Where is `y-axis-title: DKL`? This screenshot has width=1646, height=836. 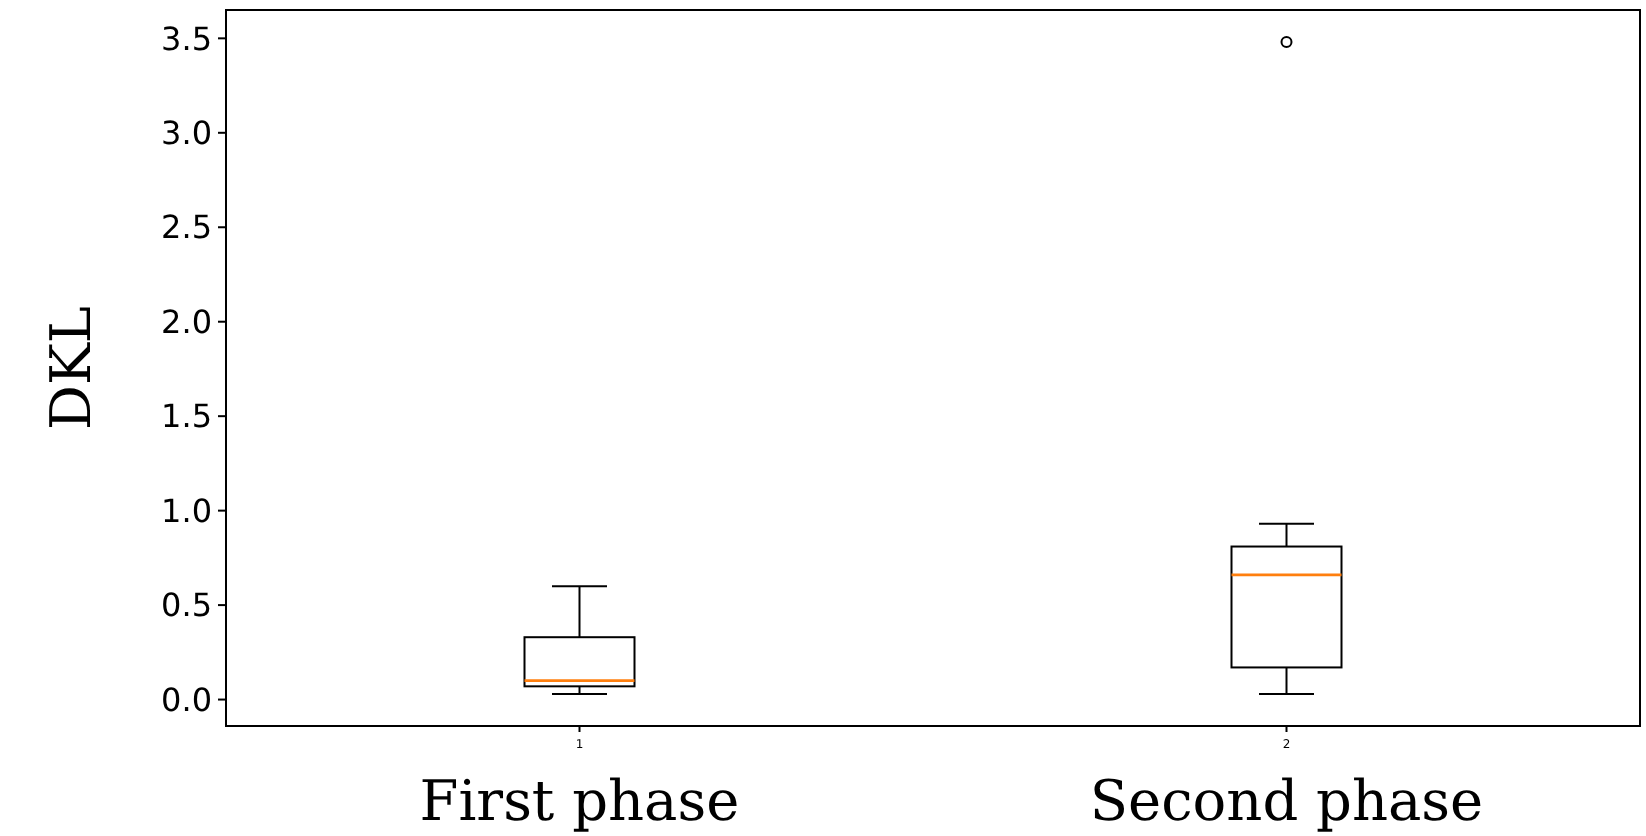
y-axis-title: DKL is located at coordinates (71, 368).